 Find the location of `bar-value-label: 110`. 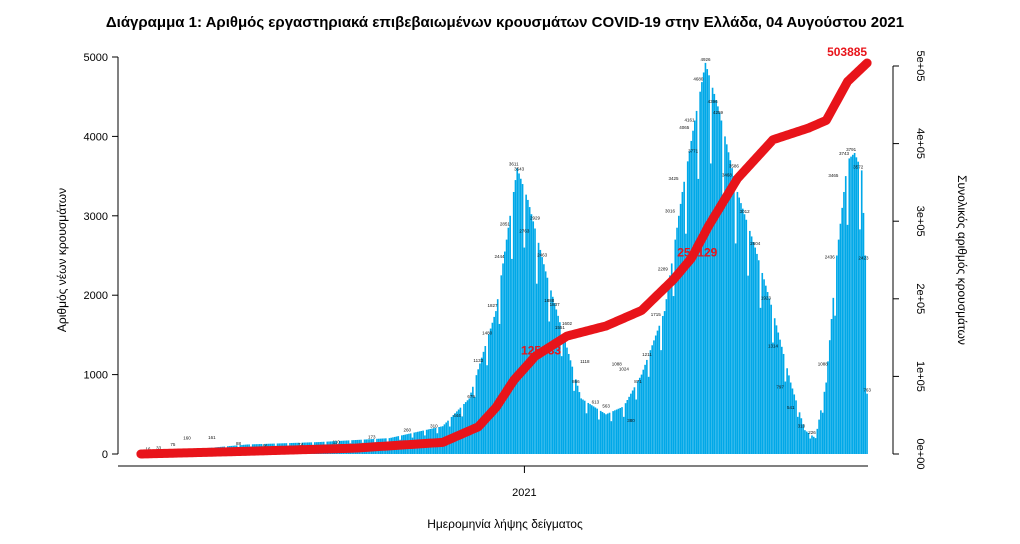

bar-value-label: 110 is located at coordinates (337, 441).